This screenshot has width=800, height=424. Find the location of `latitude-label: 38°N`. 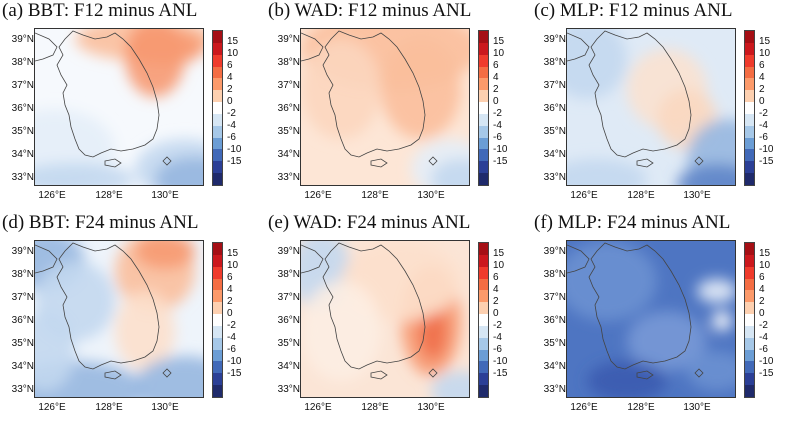

latitude-label: 38°N is located at coordinates (554, 274).